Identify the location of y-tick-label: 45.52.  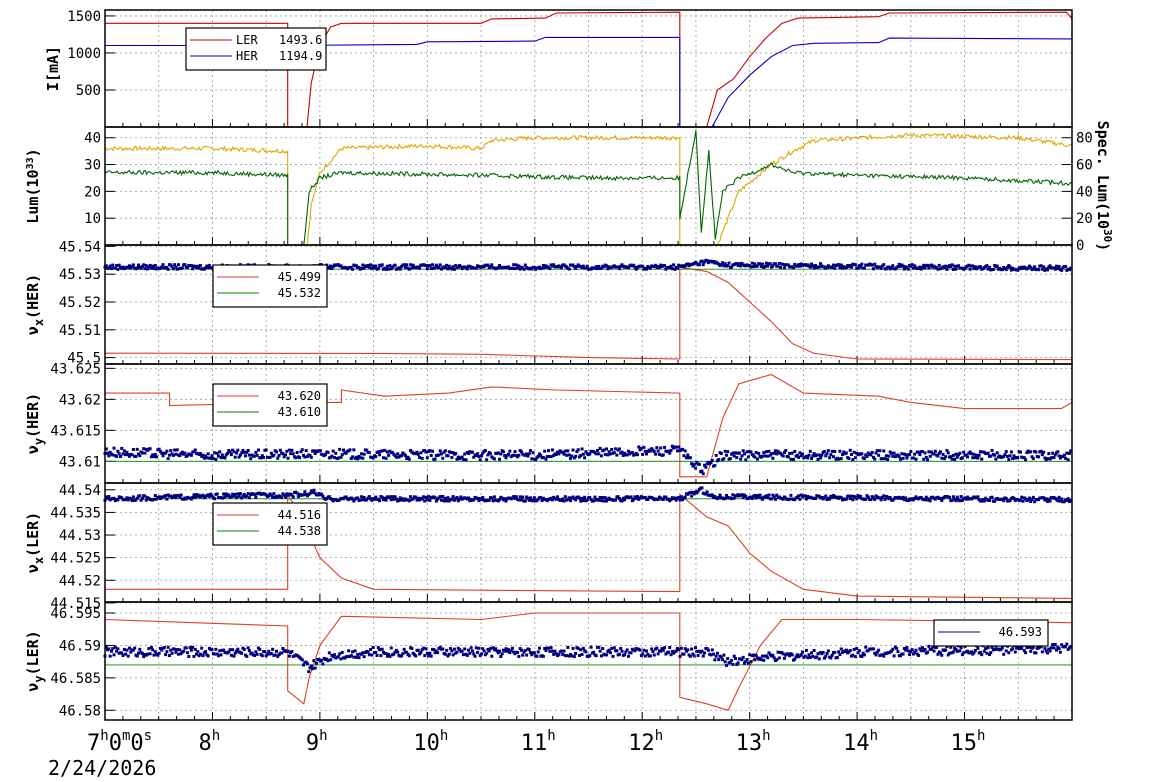
(80, 303).